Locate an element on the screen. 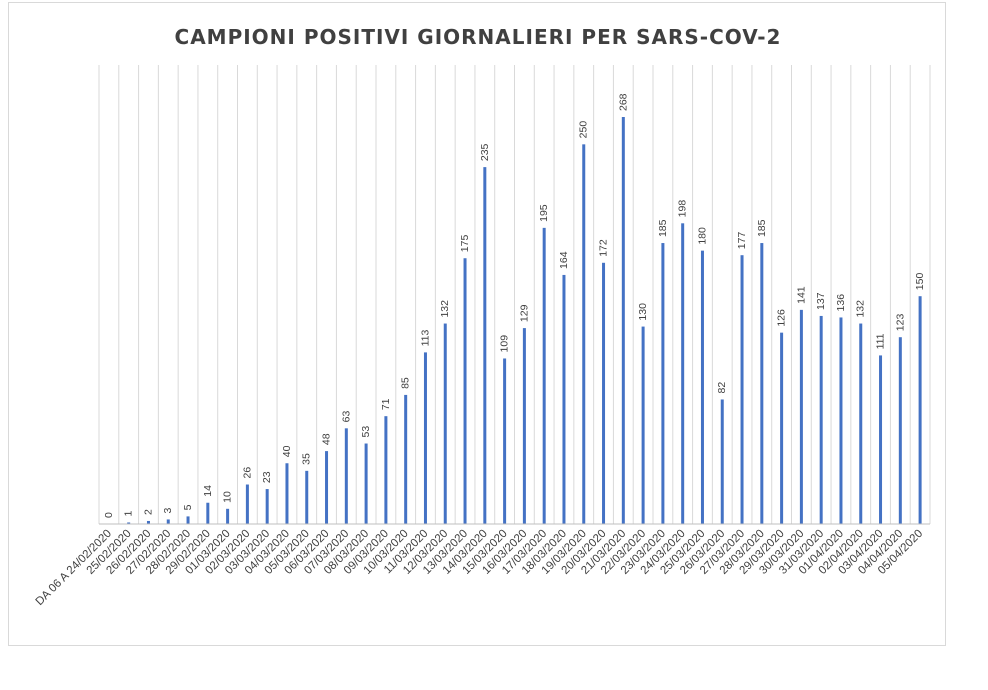 The image size is (988, 690). data-label: 172 is located at coordinates (604, 248).